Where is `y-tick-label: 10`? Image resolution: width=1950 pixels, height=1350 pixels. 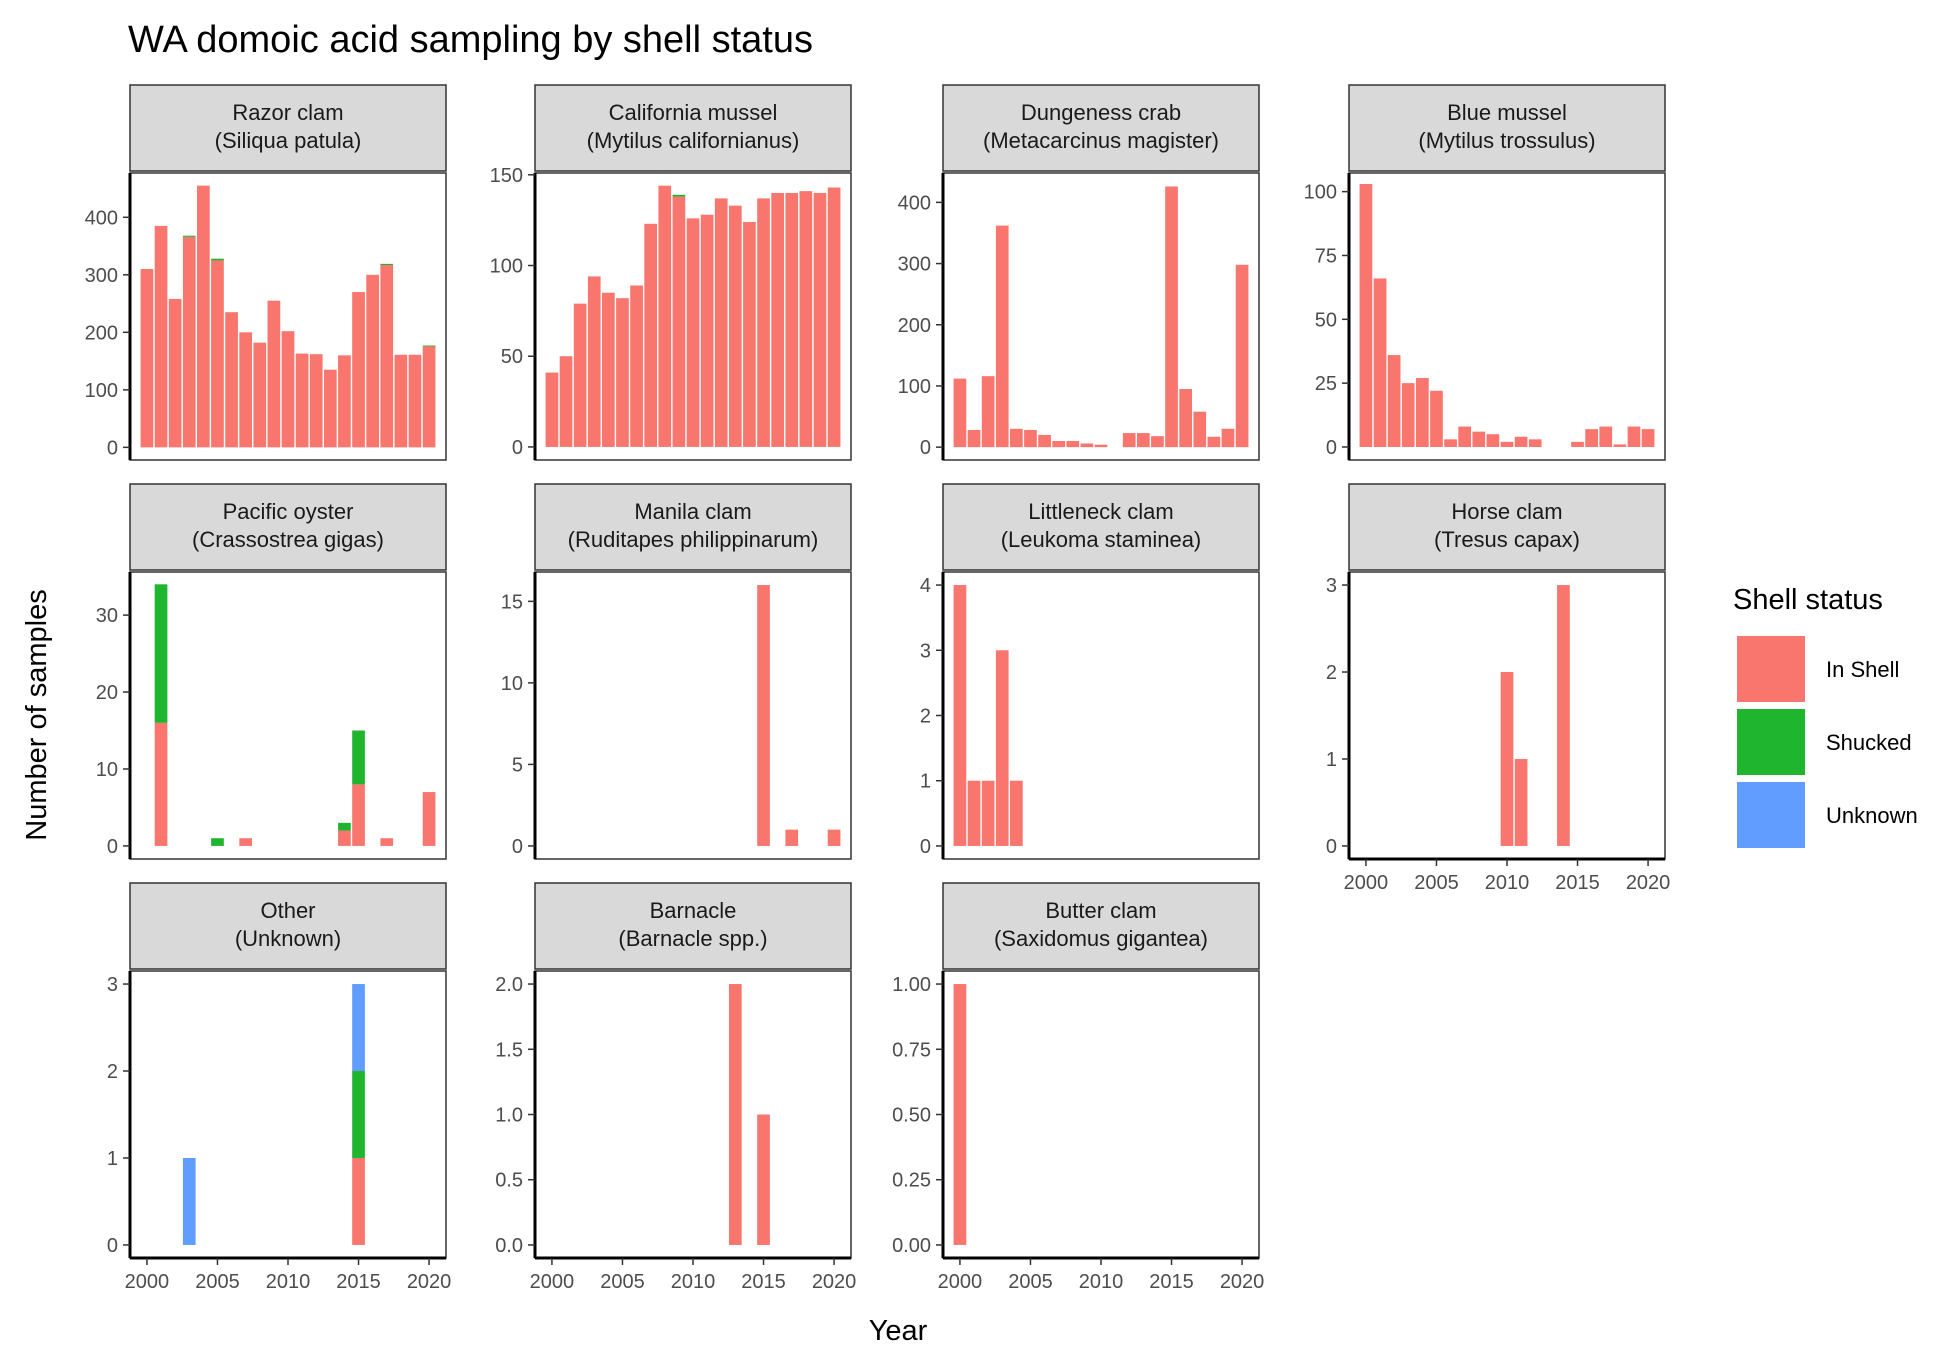 y-tick-label: 10 is located at coordinates (107, 770).